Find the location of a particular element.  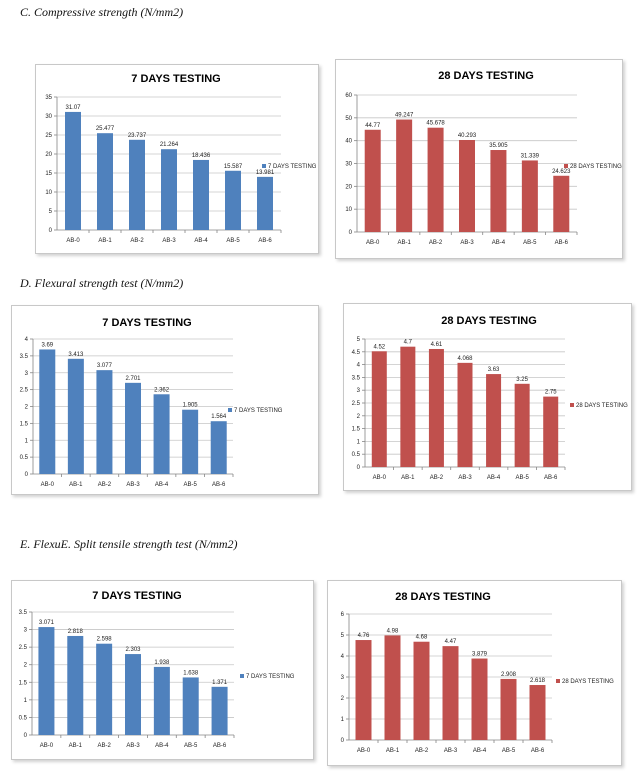

data-label: 45.678 is located at coordinates (435, 124).